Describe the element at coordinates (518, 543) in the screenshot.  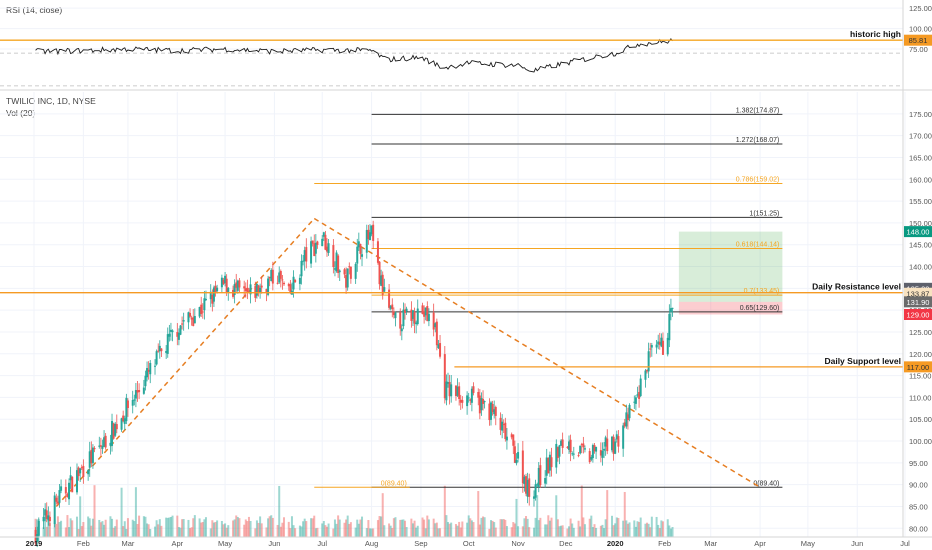
I see `time-tick-label: Nov` at that location.